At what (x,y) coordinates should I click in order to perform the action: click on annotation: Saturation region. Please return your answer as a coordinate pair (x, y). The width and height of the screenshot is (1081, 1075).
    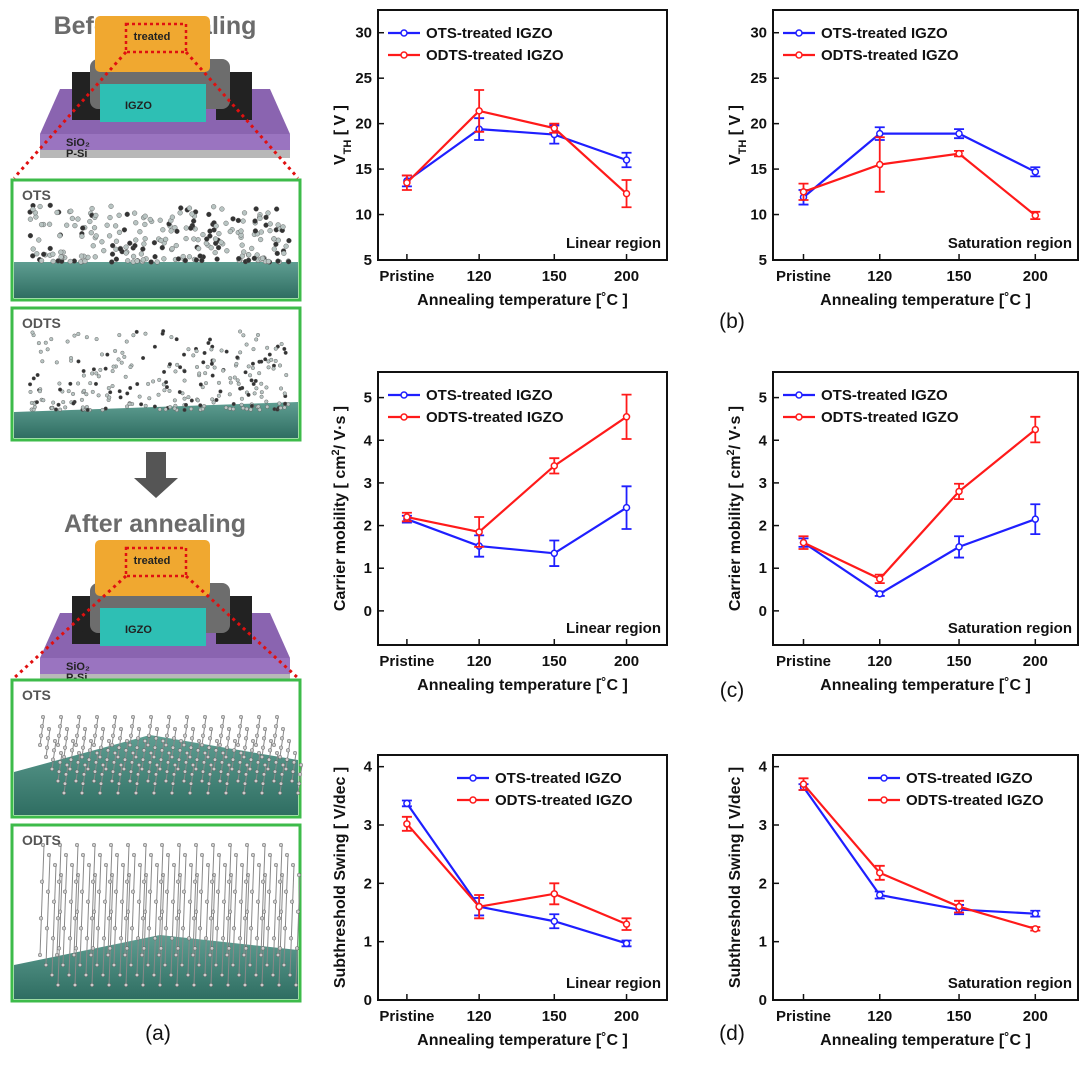
    Looking at the image, I should click on (1010, 628).